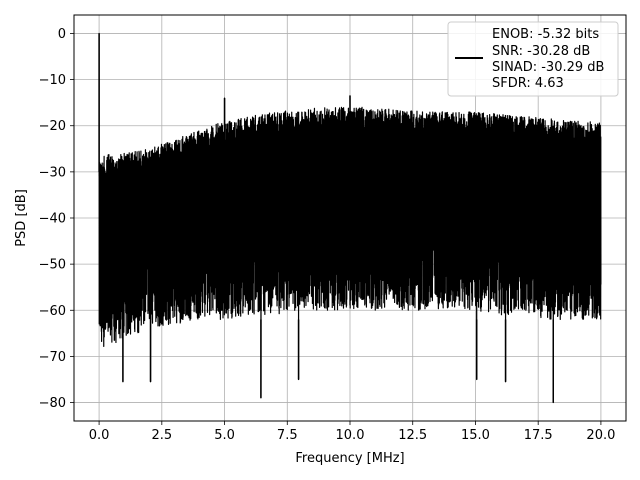 This screenshot has width=640, height=480. What do you see at coordinates (52, 219) in the screenshot?
I see `y-tick-label: −40` at bounding box center [52, 219].